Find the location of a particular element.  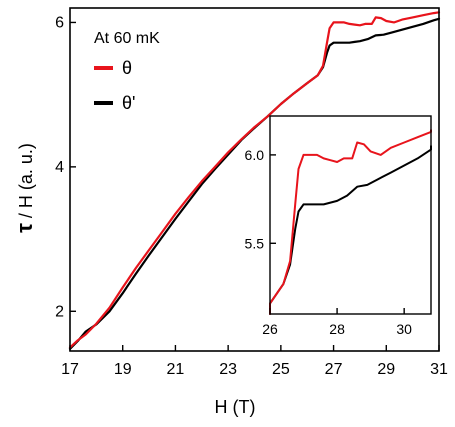

legend-label-theta: θ is located at coordinates (127, 68).